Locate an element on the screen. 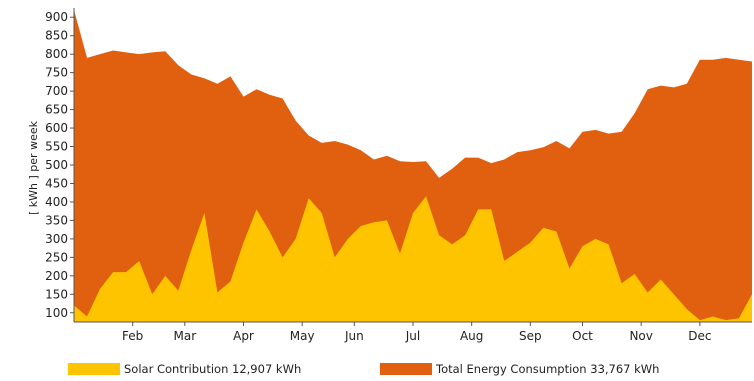 The image size is (754, 381). legend-swatch-total is located at coordinates (406, 369).